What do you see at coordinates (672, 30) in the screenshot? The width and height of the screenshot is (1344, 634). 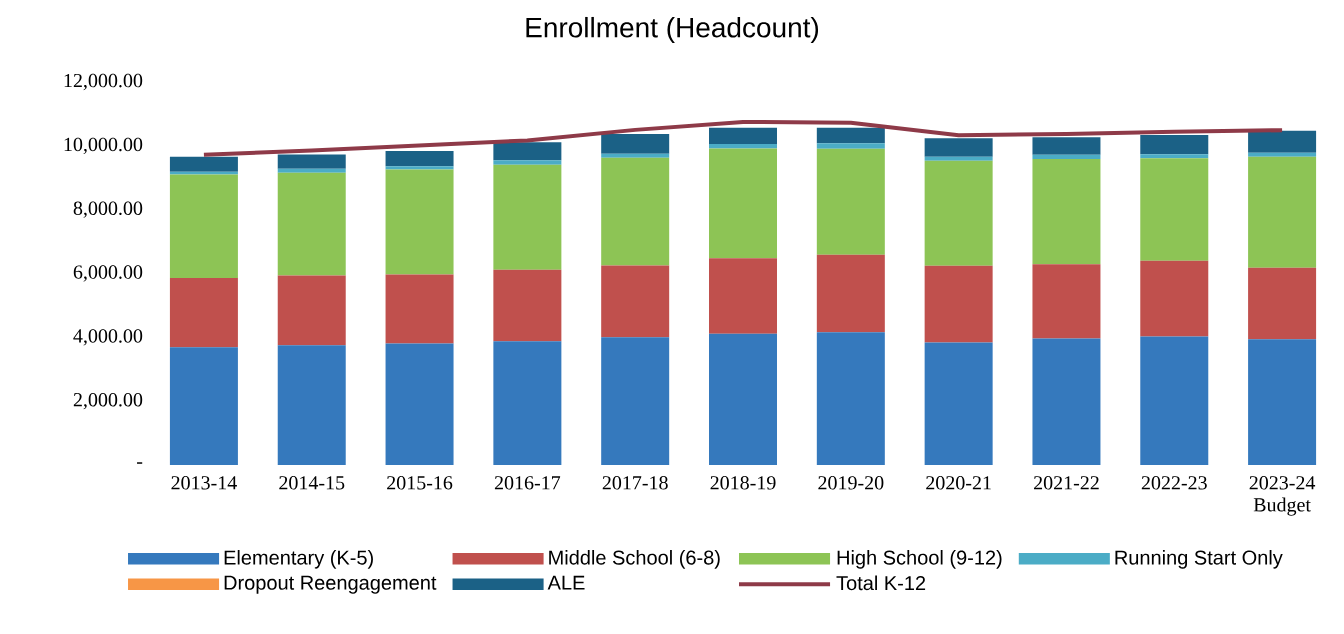 I see `chart-title: Enrollment (Headcount)` at bounding box center [672, 30].